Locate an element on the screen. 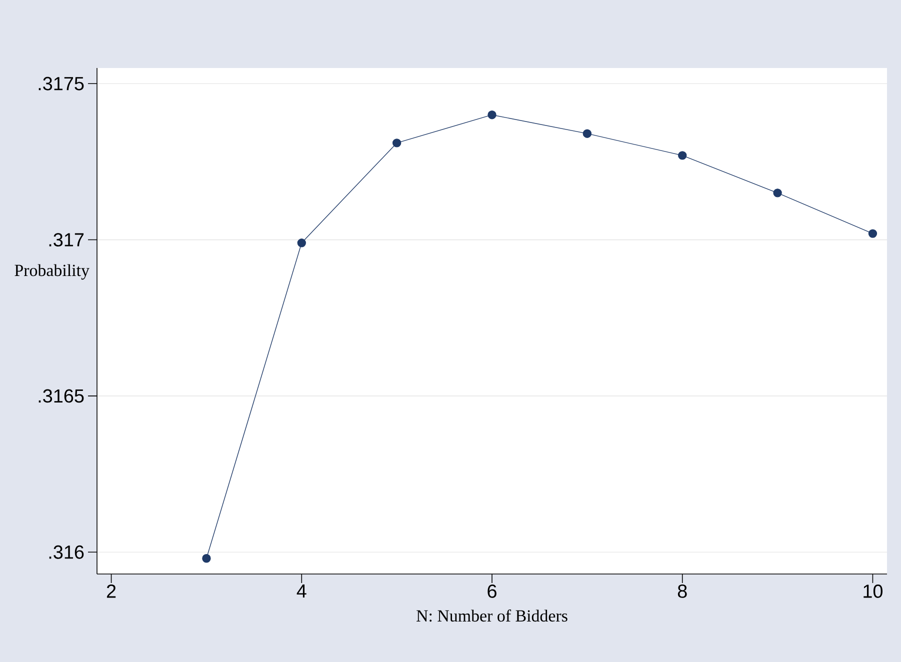 The height and width of the screenshot is (662, 901). x-axis-title: N: Number of Bidders is located at coordinates (492, 616).